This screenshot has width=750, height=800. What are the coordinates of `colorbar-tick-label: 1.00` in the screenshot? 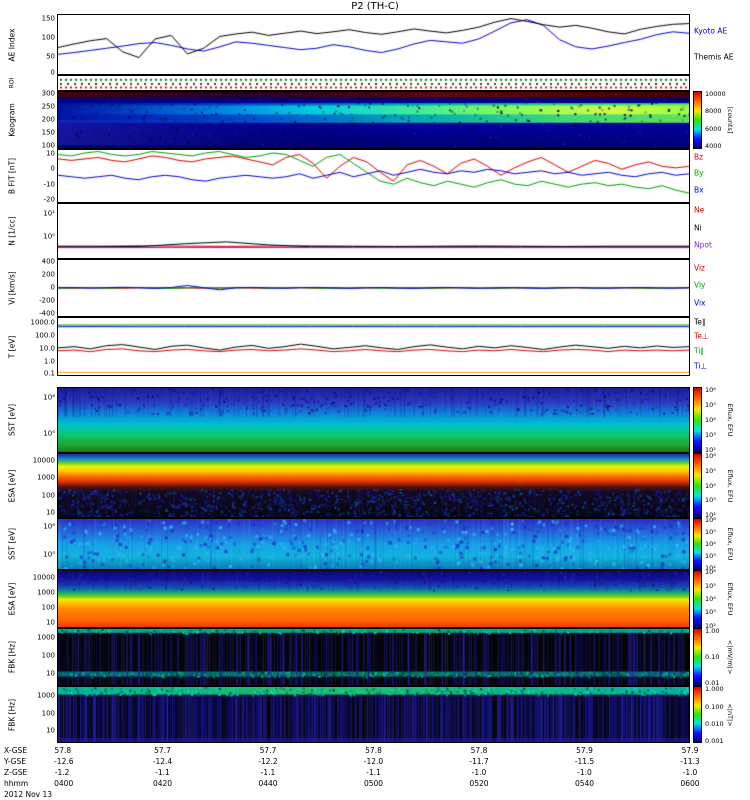 It's located at (712, 631).